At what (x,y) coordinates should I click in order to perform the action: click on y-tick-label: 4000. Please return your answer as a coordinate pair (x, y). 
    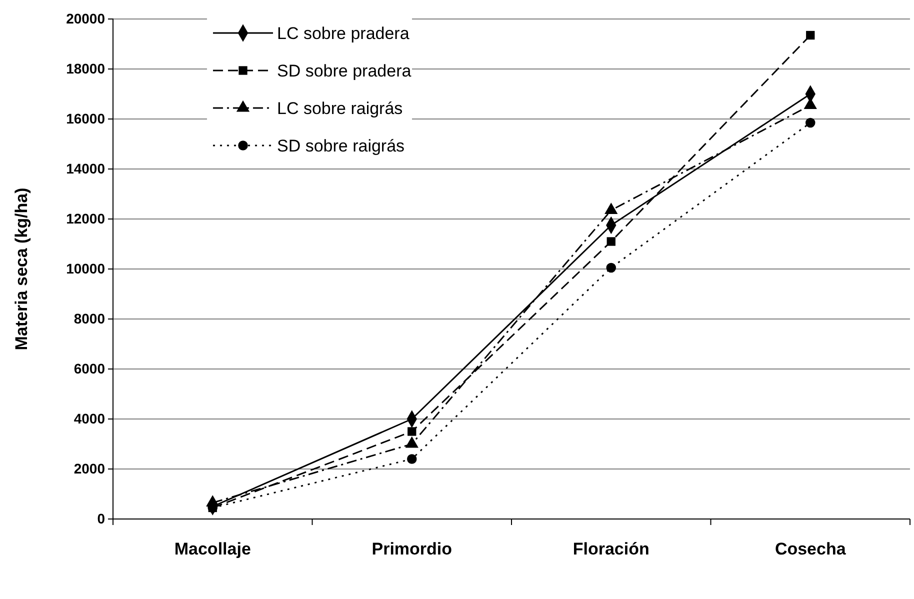
    Looking at the image, I should click on (90, 418).